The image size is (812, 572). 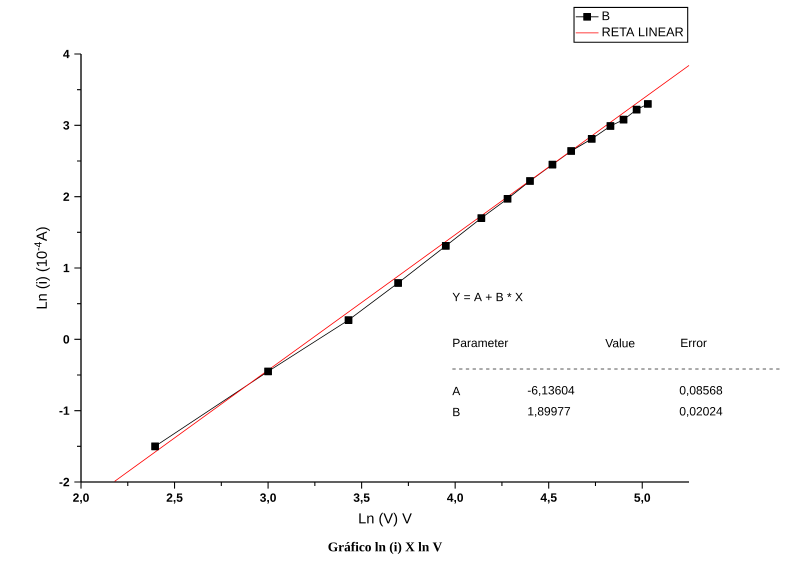 I want to click on y-tick-label: 0, so click(x=66, y=339).